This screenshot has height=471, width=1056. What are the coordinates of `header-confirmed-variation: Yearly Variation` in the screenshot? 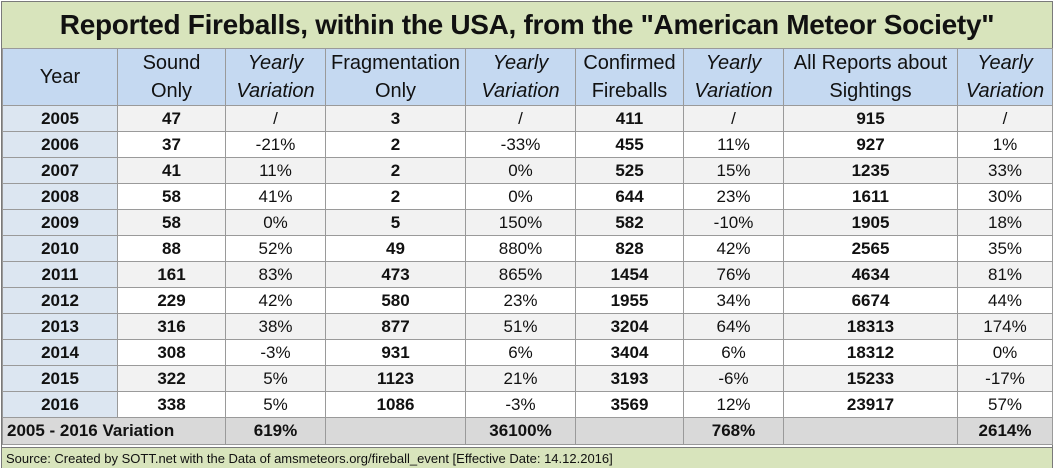 It's located at (733, 77).